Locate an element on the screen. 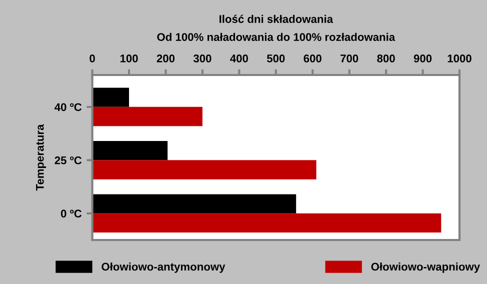  x2-tick-label: 800 is located at coordinates (386, 58).